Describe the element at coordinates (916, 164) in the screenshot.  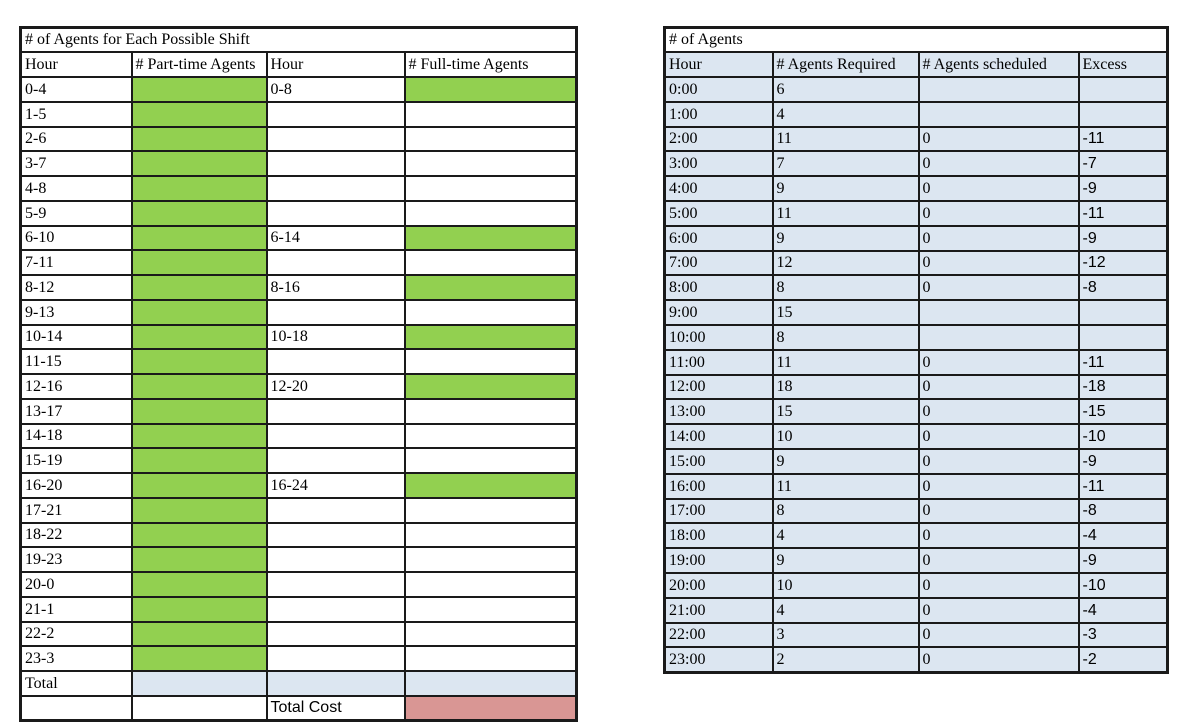
I see `agents-table-row: 3:00 7 0 -7` at that location.